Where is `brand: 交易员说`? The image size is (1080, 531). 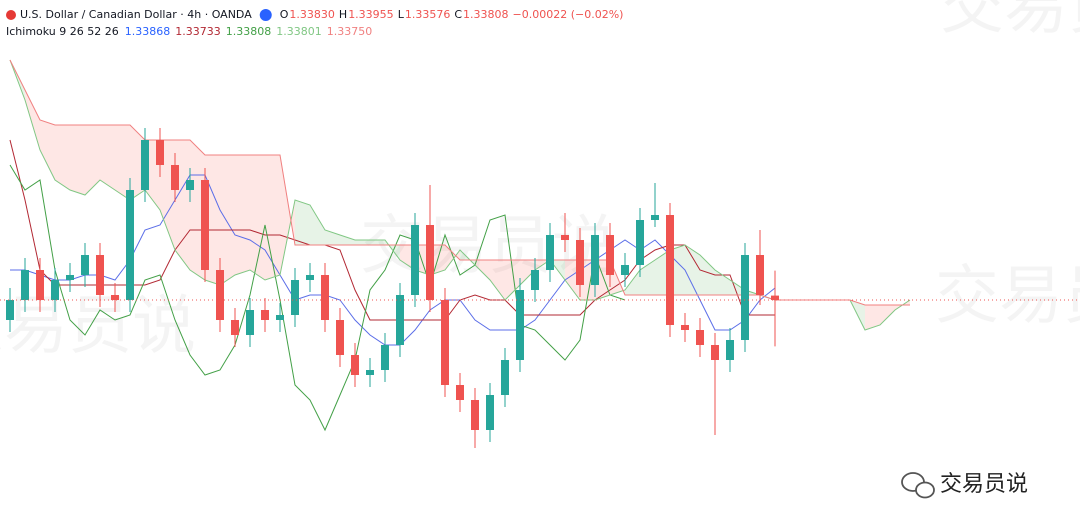
brand: 交易员说 is located at coordinates (964, 485).